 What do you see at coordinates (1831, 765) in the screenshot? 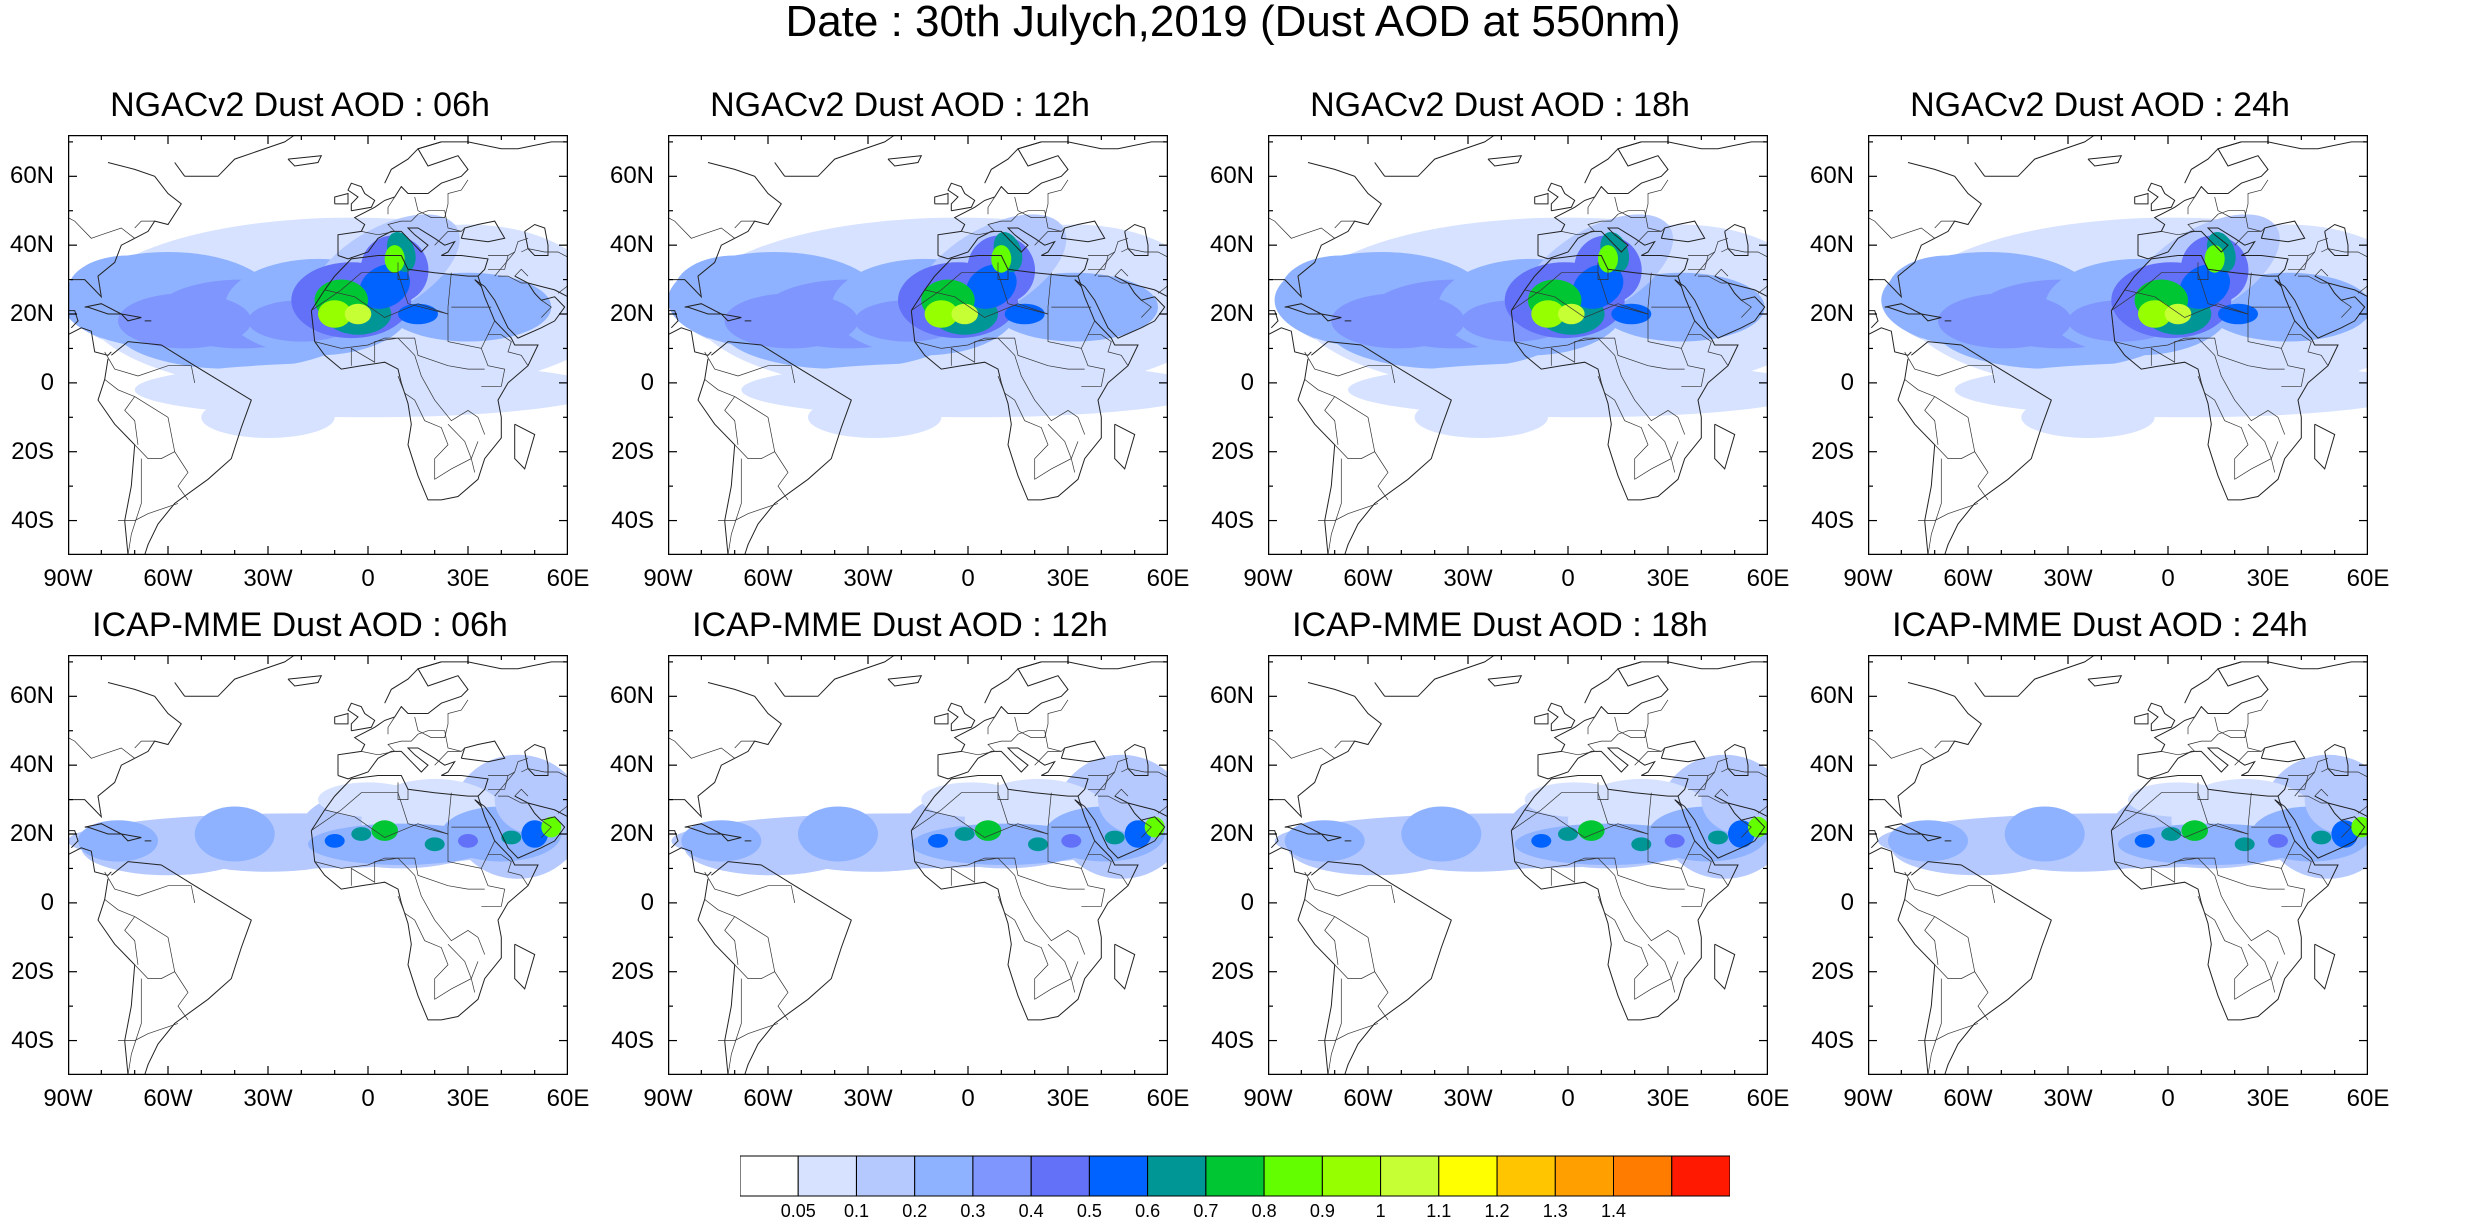
I see `lat-tick-label: 40N` at bounding box center [1831, 765].